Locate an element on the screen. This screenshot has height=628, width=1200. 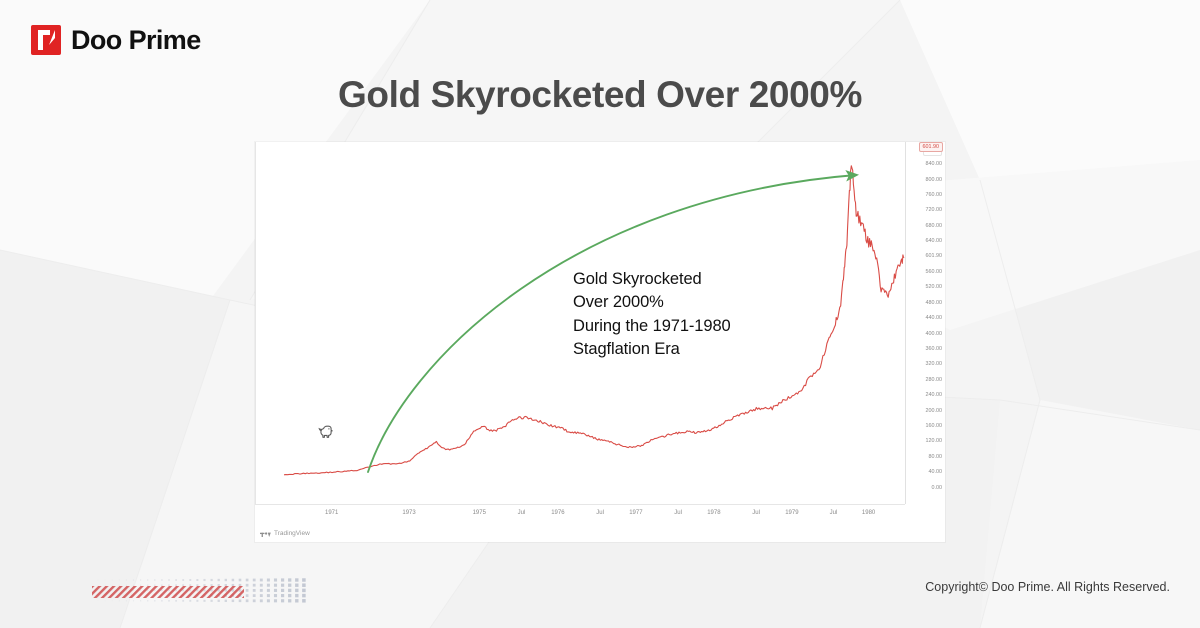
price-tick-label: 560.00 is located at coordinates (934, 271).